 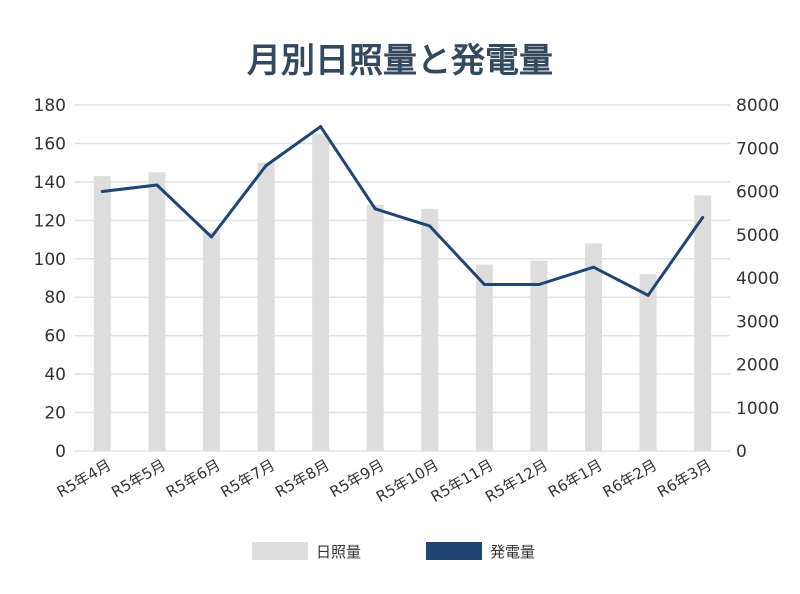 I want to click on y-left-tick-label: 140, so click(x=50, y=183).